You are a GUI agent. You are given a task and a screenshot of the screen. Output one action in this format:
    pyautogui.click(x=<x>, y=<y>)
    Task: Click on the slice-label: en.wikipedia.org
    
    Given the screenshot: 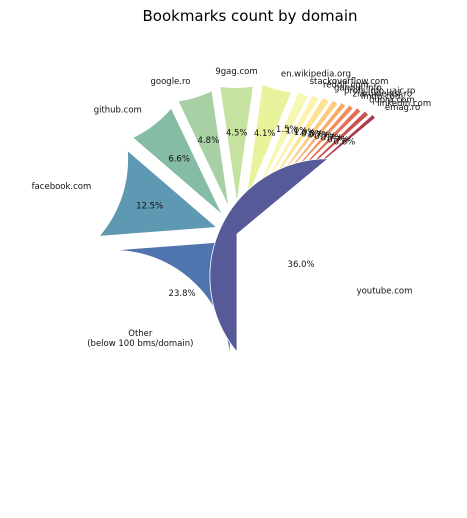 What is the action you would take?
    pyautogui.click(x=316, y=75)
    